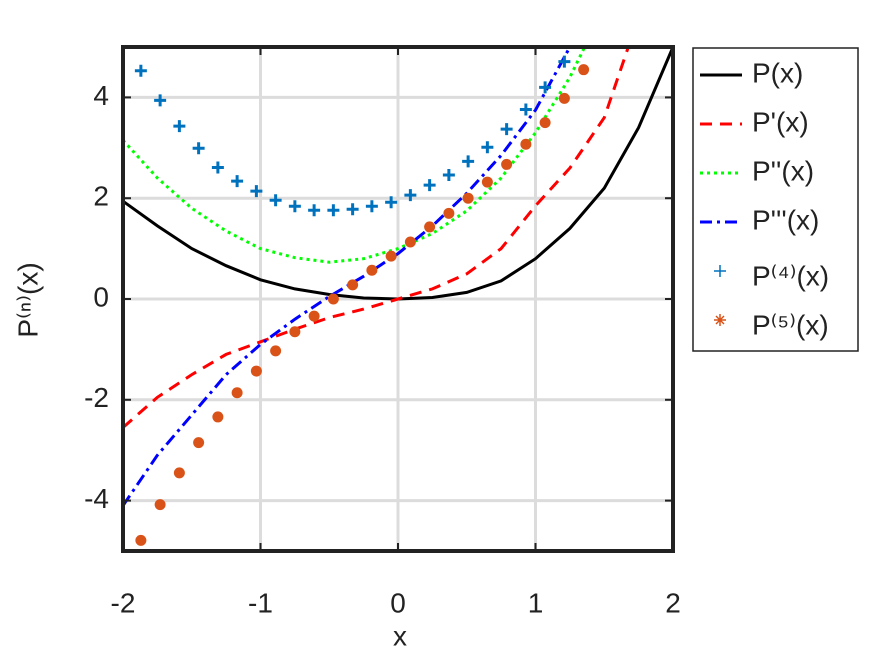 The image size is (875, 653). What do you see at coordinates (400, 635) in the screenshot?
I see `x-axis-label: x` at bounding box center [400, 635].